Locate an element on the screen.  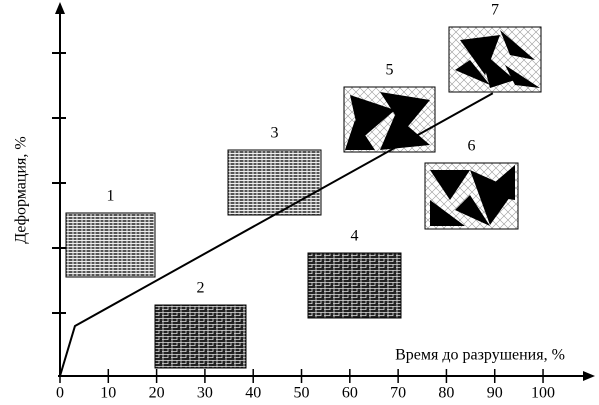
x-tick-label: 20 is located at coordinates (157, 393).